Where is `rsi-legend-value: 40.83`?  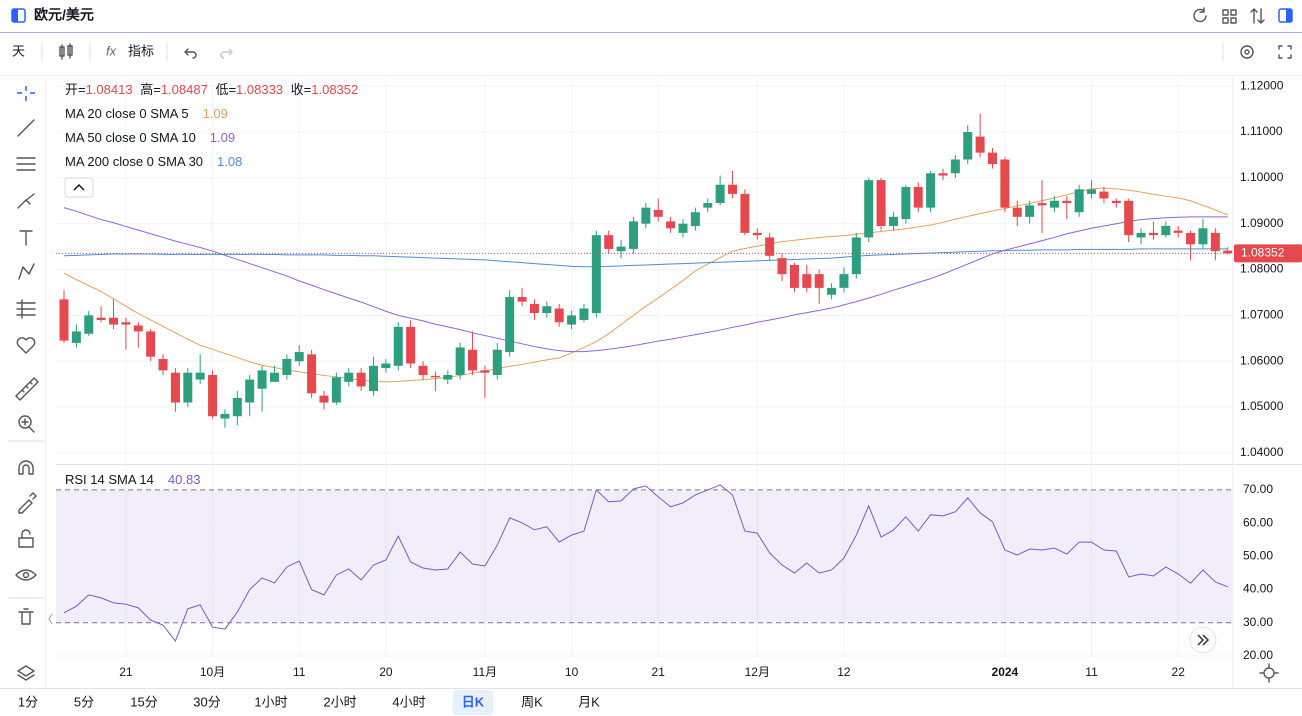 rsi-legend-value: 40.83 is located at coordinates (184, 479).